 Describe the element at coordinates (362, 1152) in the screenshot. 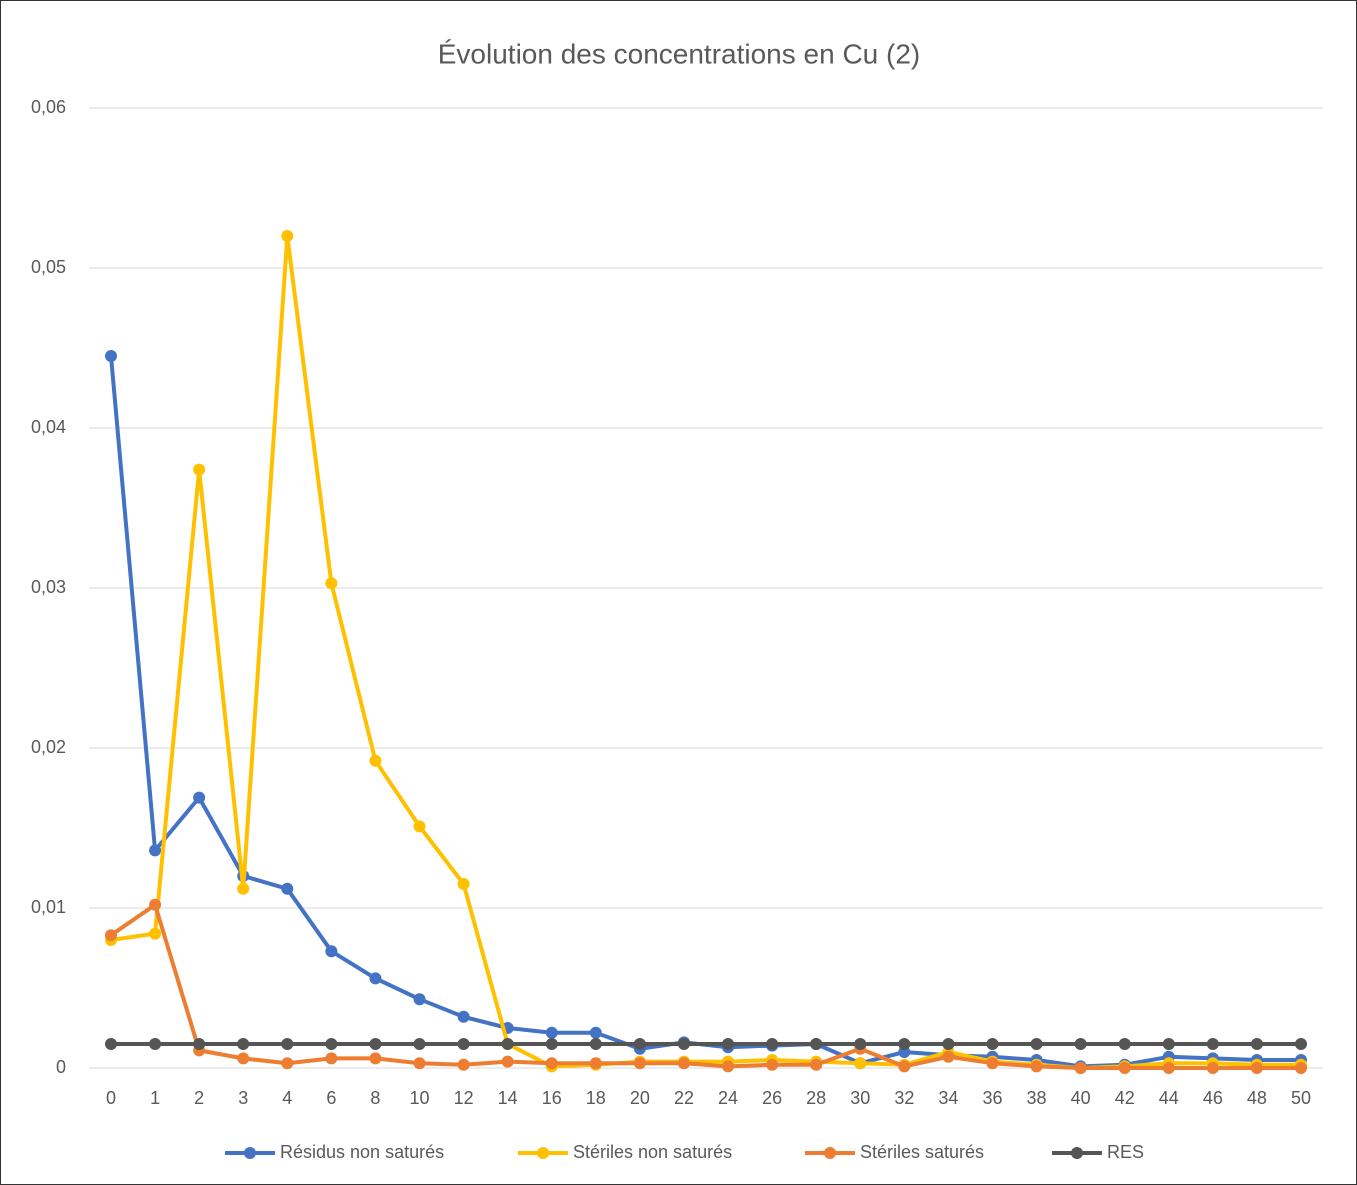

I see `legend-label: Résidus non saturés` at that location.